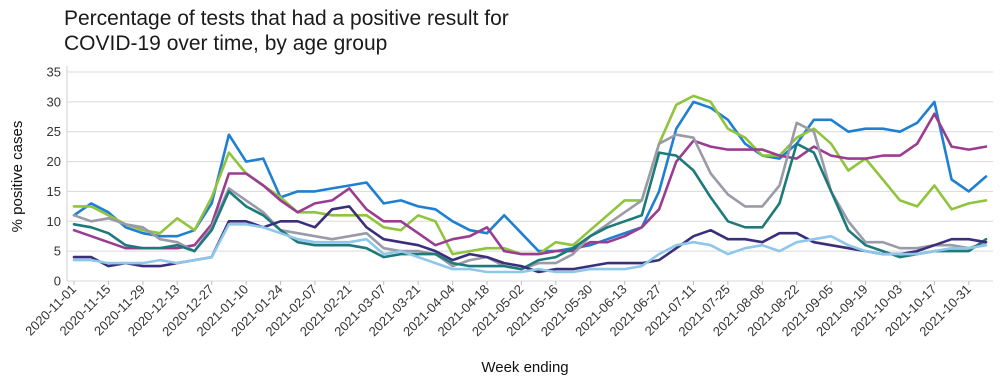 Image resolution: width=1003 pixels, height=377 pixels. I want to click on y-axis-ticks: 0 5 10 15 20 25 30 35, so click(54, 177).